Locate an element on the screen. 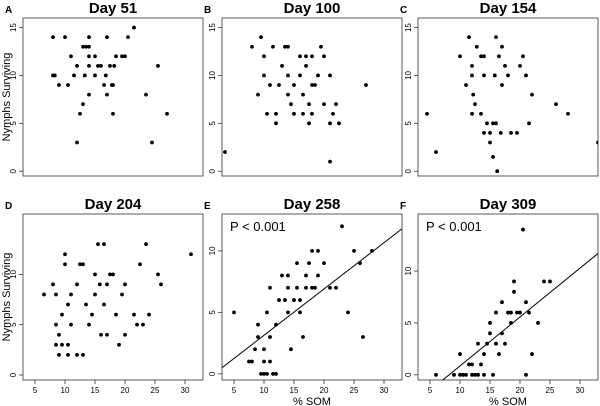  panel-title: Day 51 is located at coordinates (113, 8).